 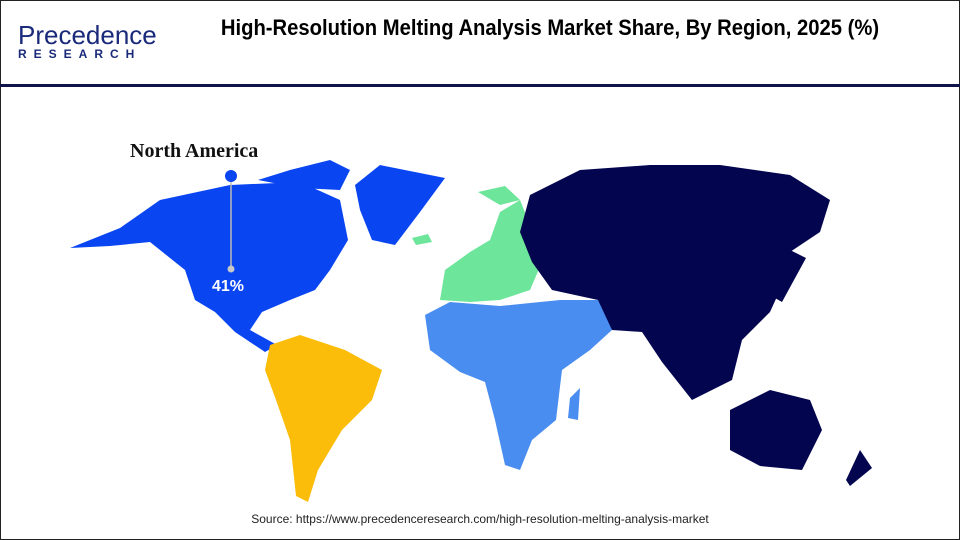 I want to click on arctic-islands, so click(x=304, y=175).